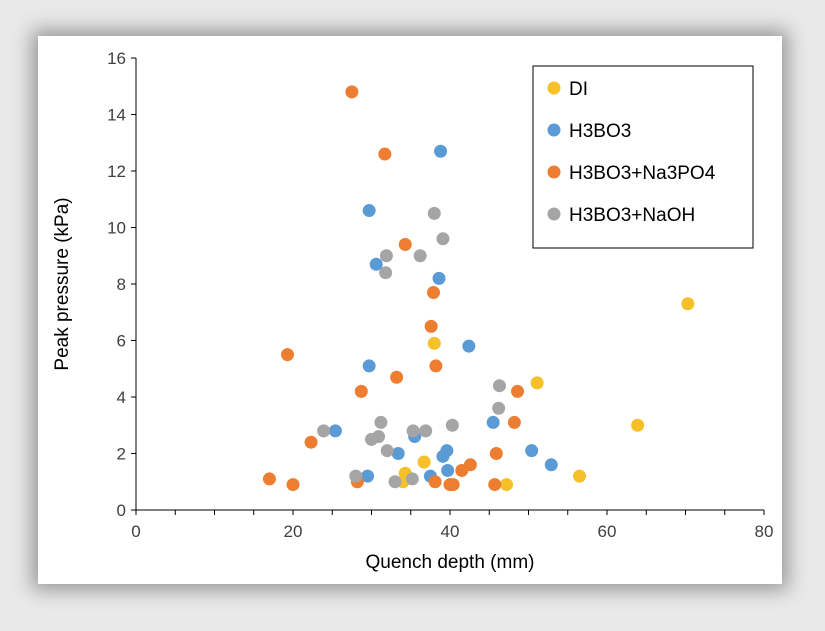 The width and height of the screenshot is (825, 631). What do you see at coordinates (121, 454) in the screenshot?
I see `y-tick-label: 2` at bounding box center [121, 454].